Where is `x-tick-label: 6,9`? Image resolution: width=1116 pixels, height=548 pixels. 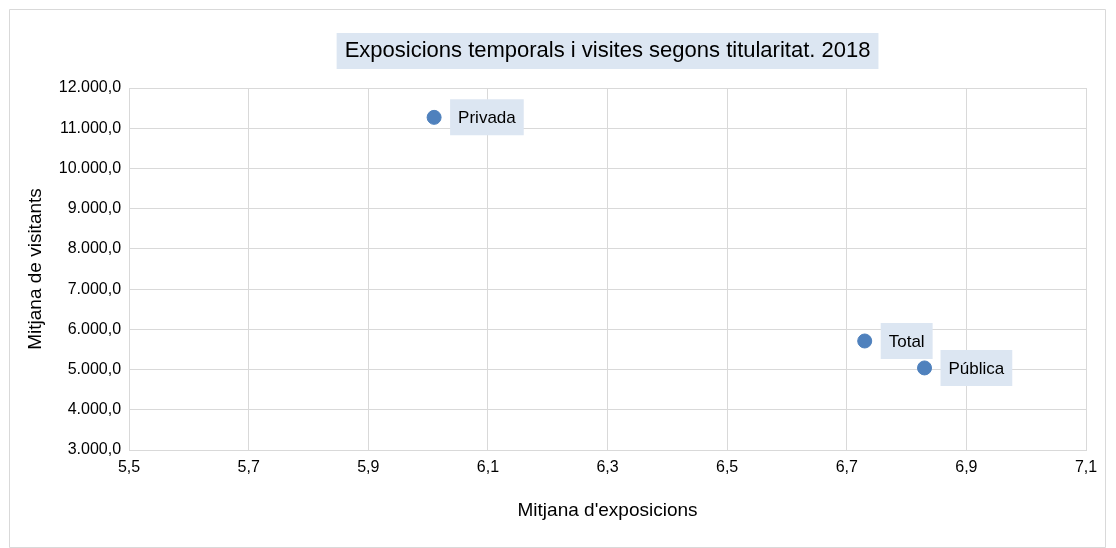 x-tick-label: 6,9 is located at coordinates (966, 467).